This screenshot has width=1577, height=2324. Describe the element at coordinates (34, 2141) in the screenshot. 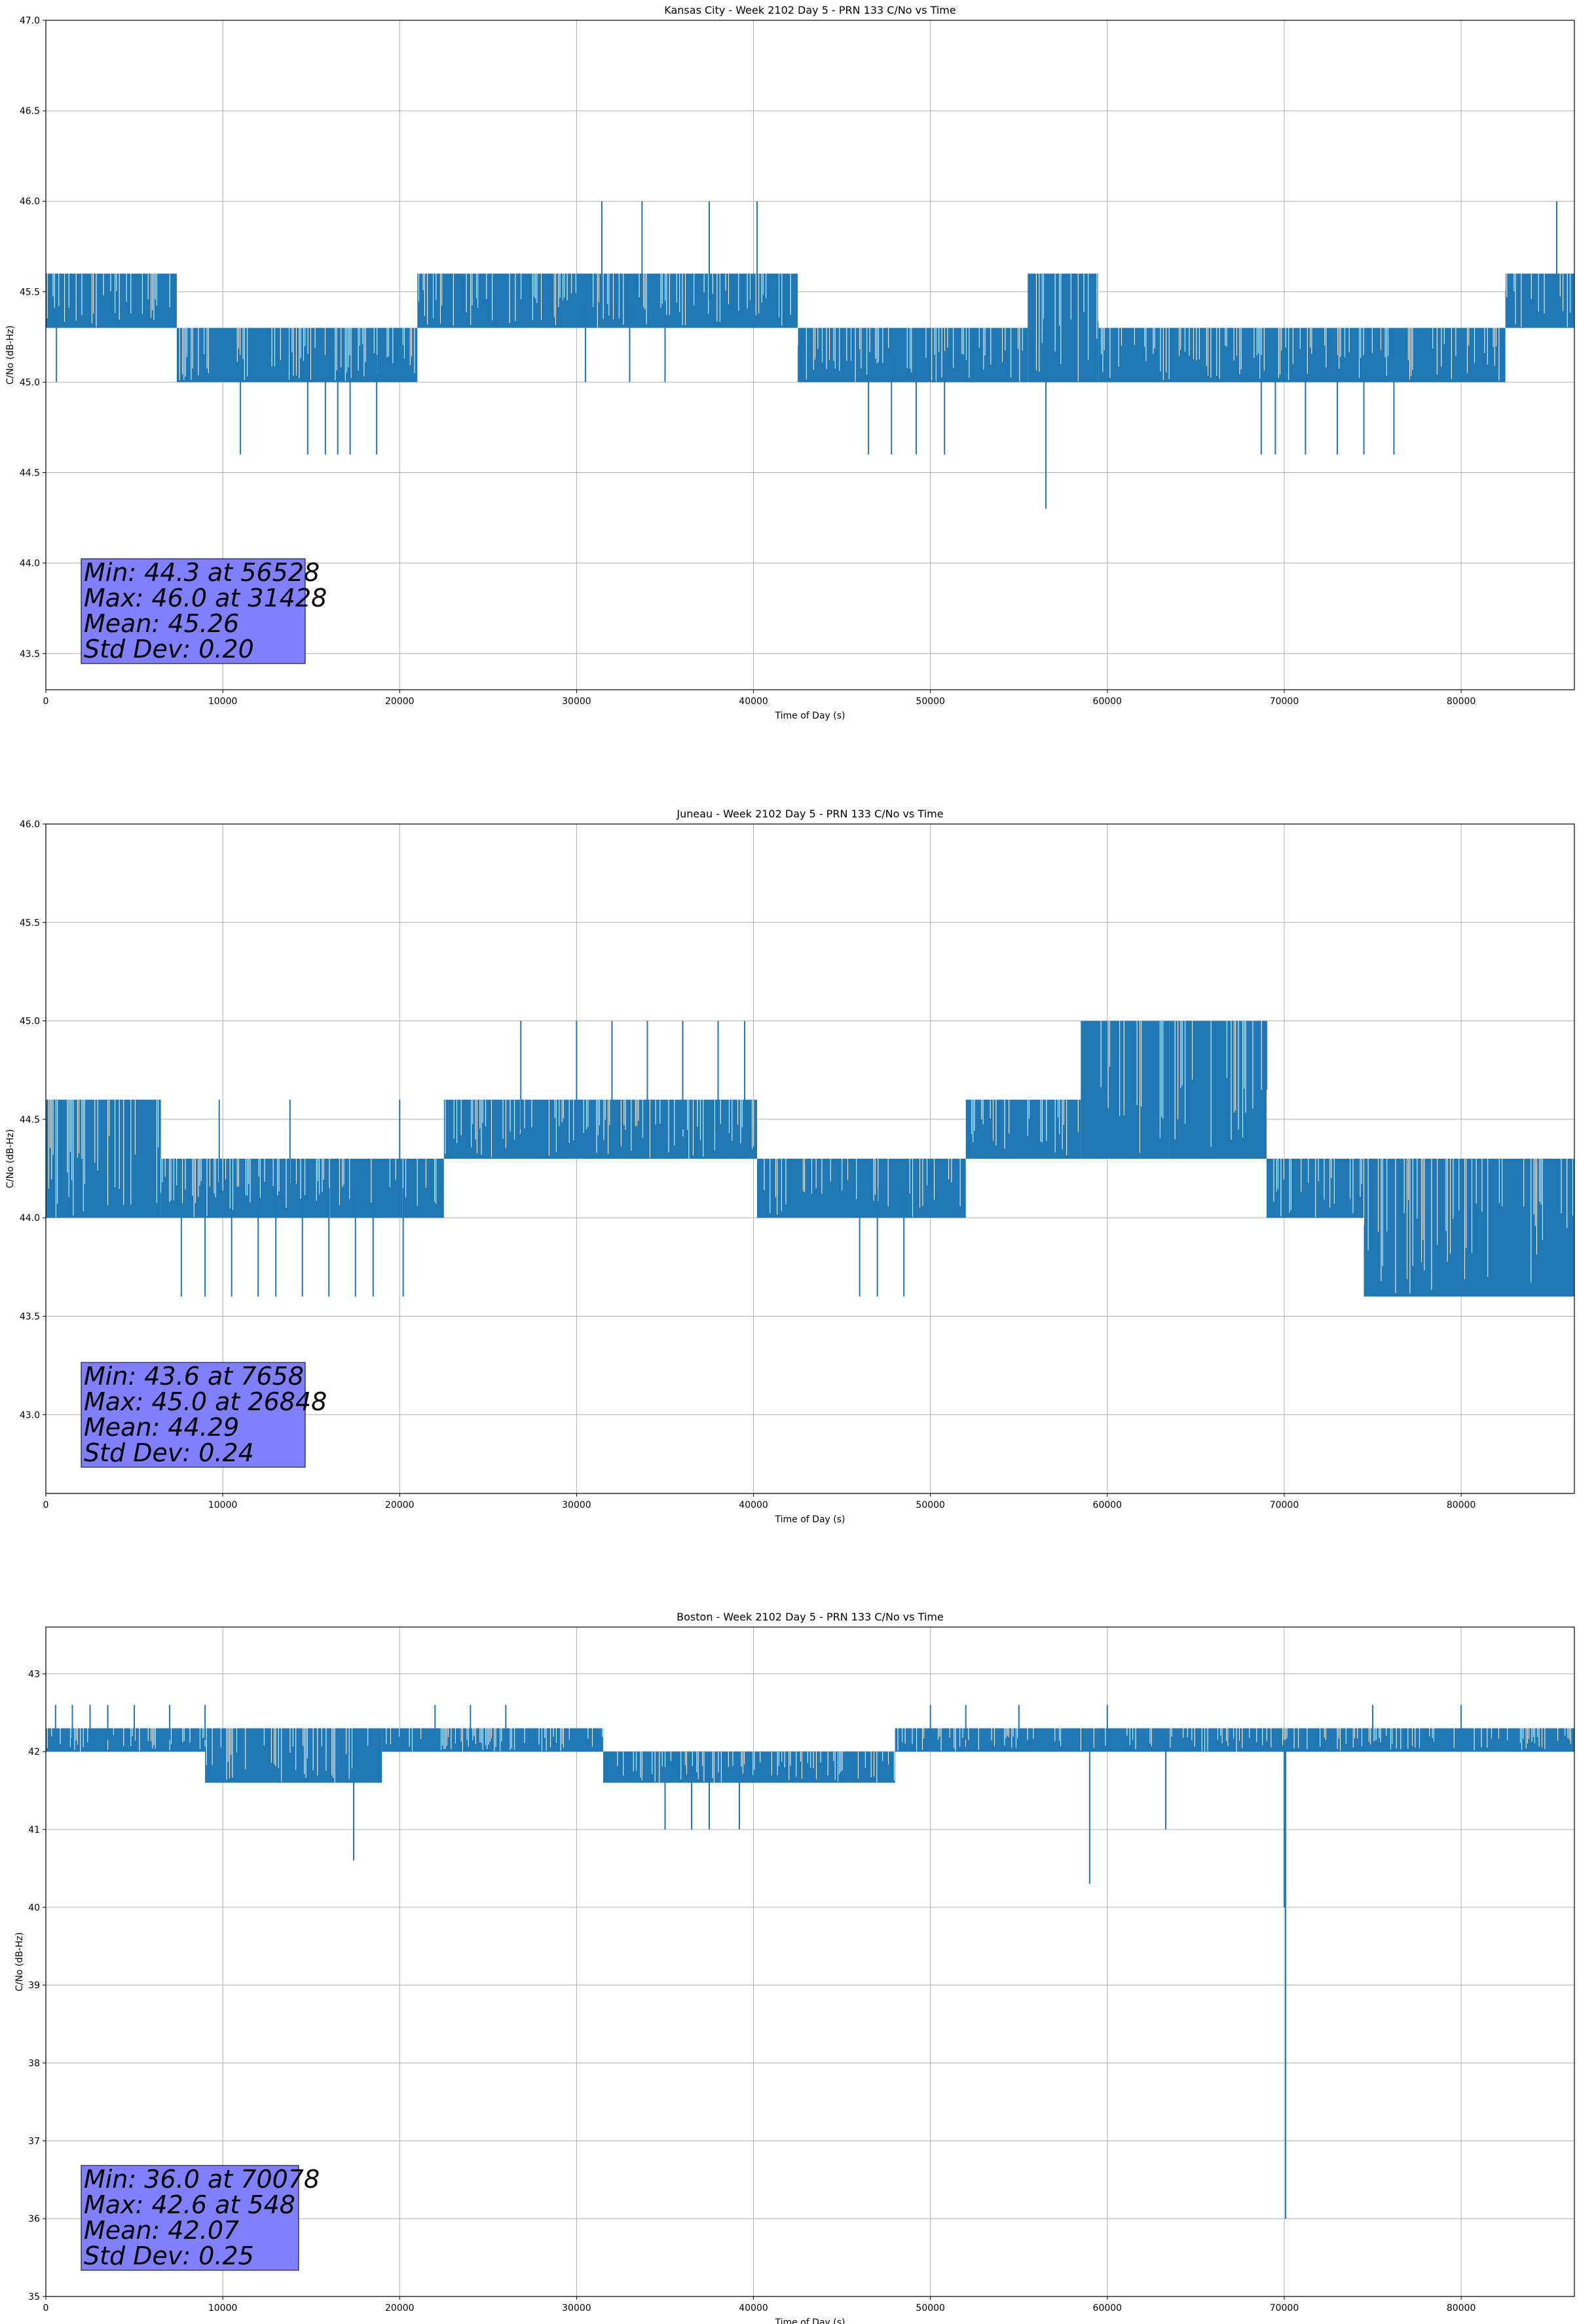

I see `y-tick-label: 37` at that location.